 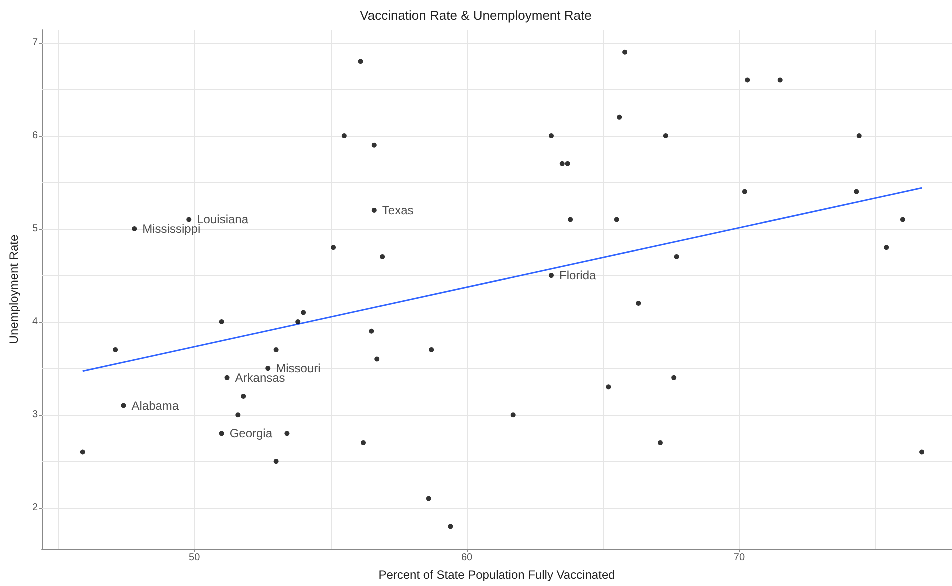 I want to click on annotation: Alabama, so click(x=156, y=405).